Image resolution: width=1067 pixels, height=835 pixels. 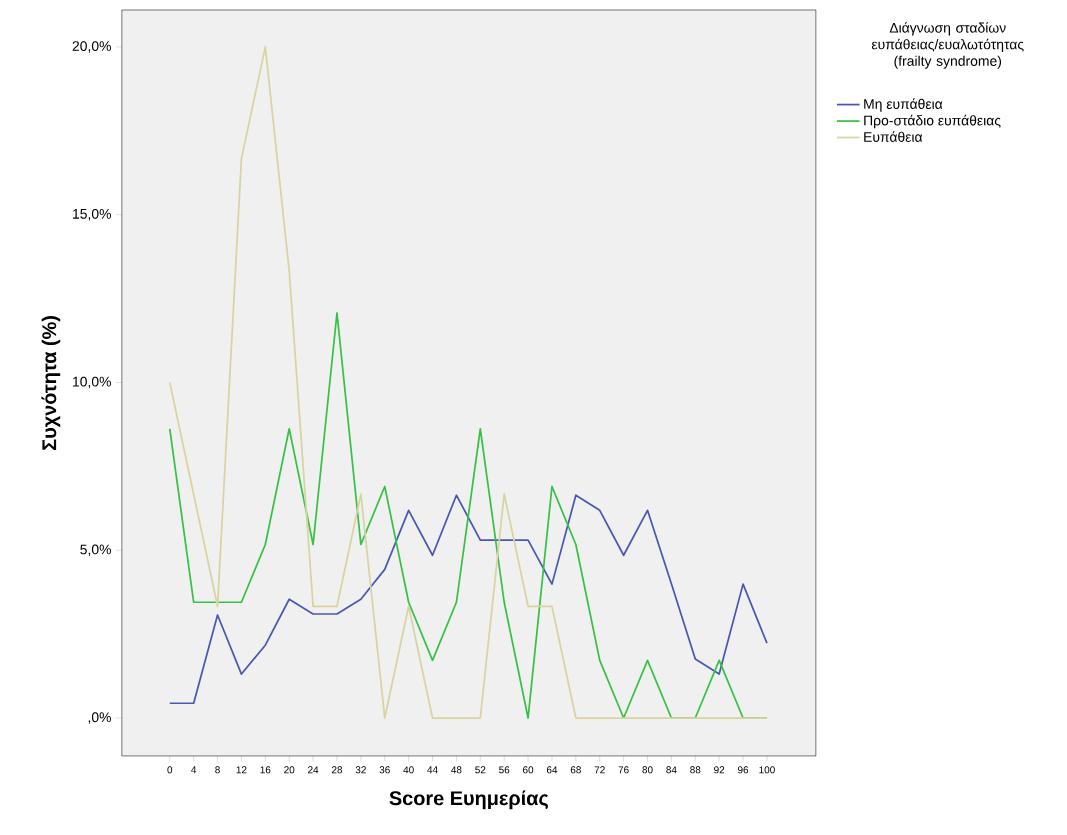 I want to click on y-tick-label: 5,0%, so click(x=95, y=550).